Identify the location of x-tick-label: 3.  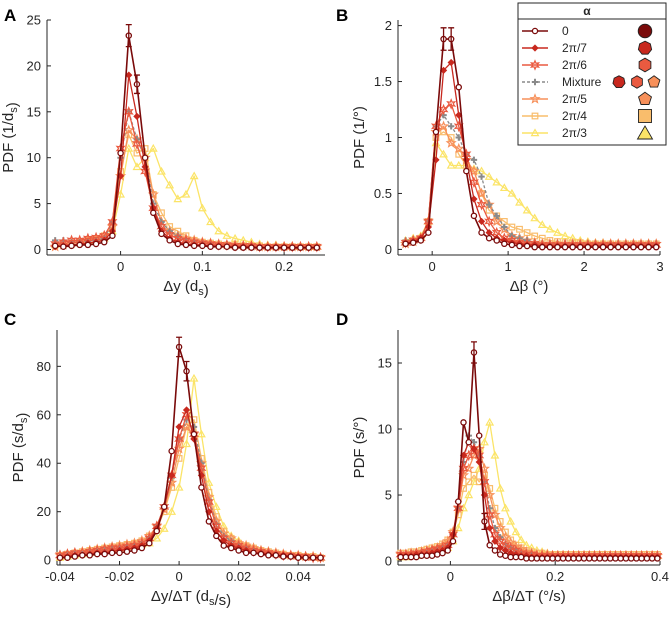
(659, 266).